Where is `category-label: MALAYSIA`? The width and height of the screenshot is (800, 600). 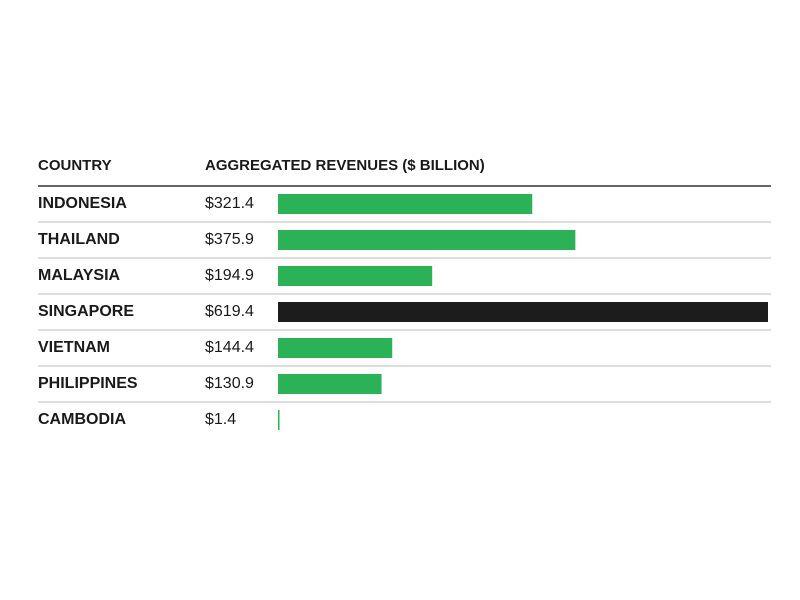 category-label: MALAYSIA is located at coordinates (79, 275).